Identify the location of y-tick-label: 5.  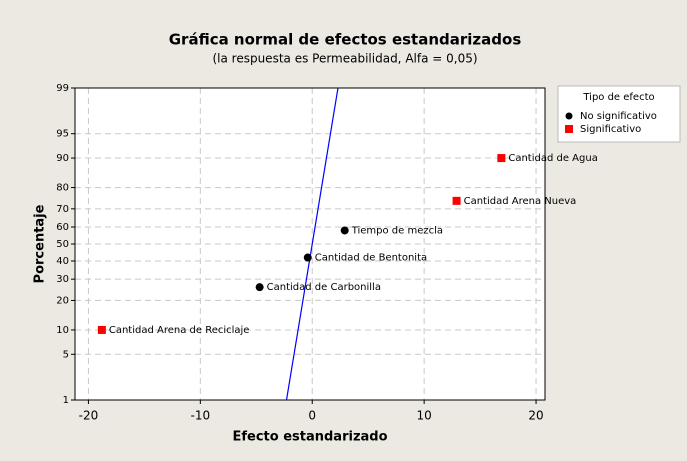
(66, 354).